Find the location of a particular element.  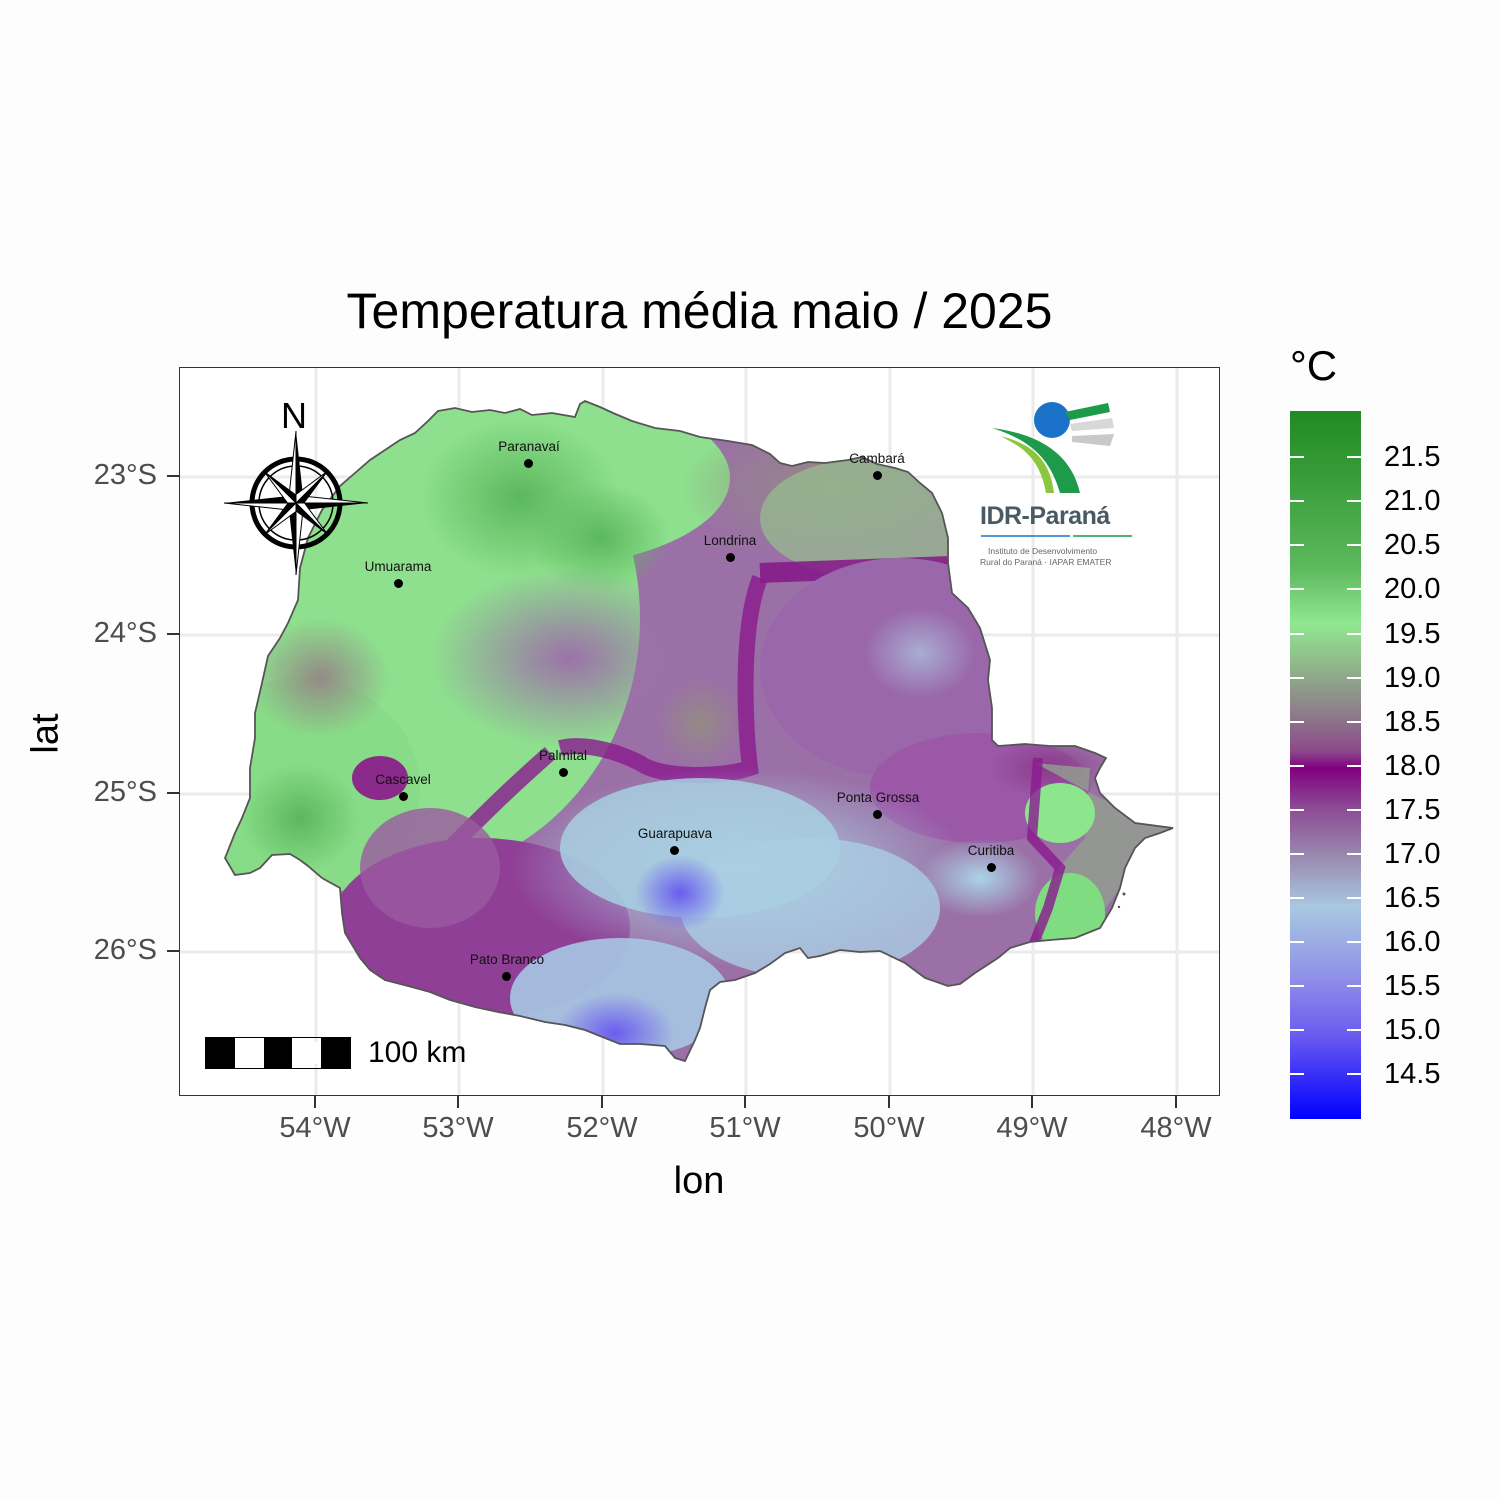

city-dot-londrina is located at coordinates (730, 557).